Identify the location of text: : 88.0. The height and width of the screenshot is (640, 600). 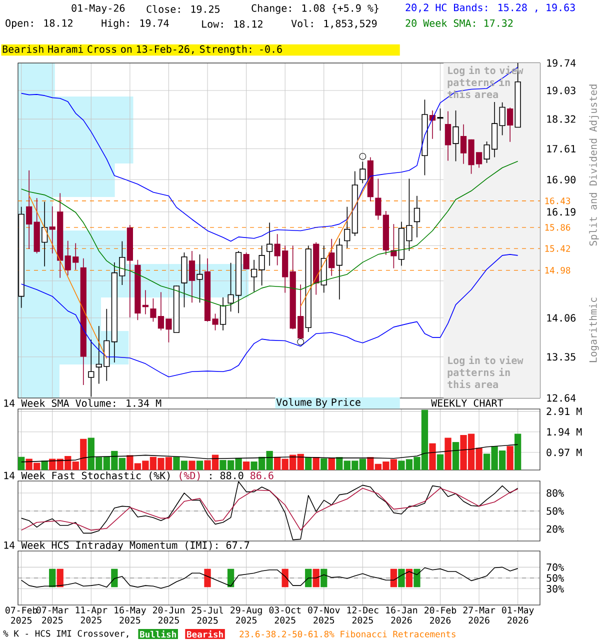
(227, 476).